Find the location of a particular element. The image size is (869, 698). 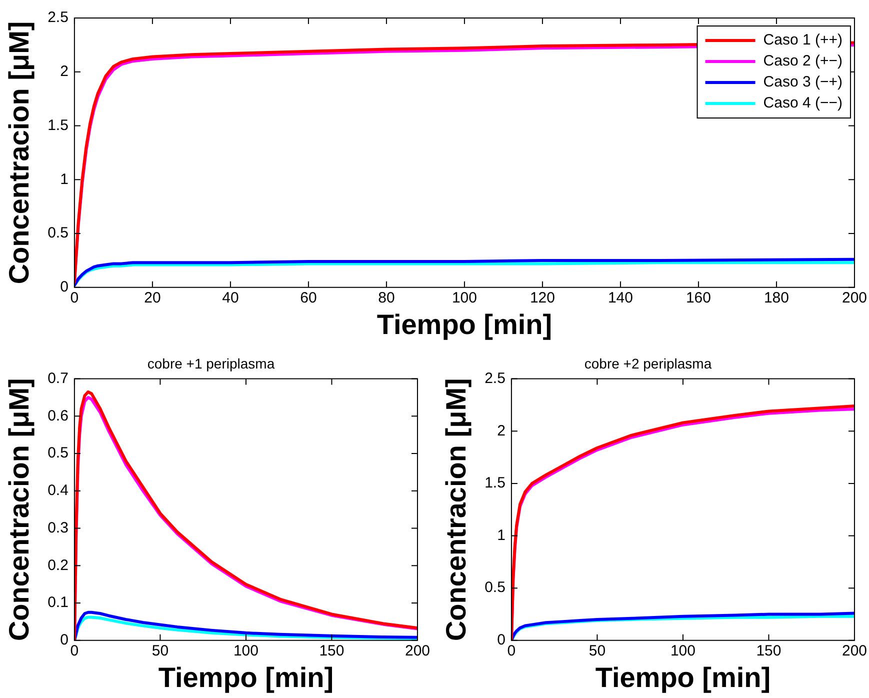

legend-label: Caso 3 (−+) is located at coordinates (802, 82).